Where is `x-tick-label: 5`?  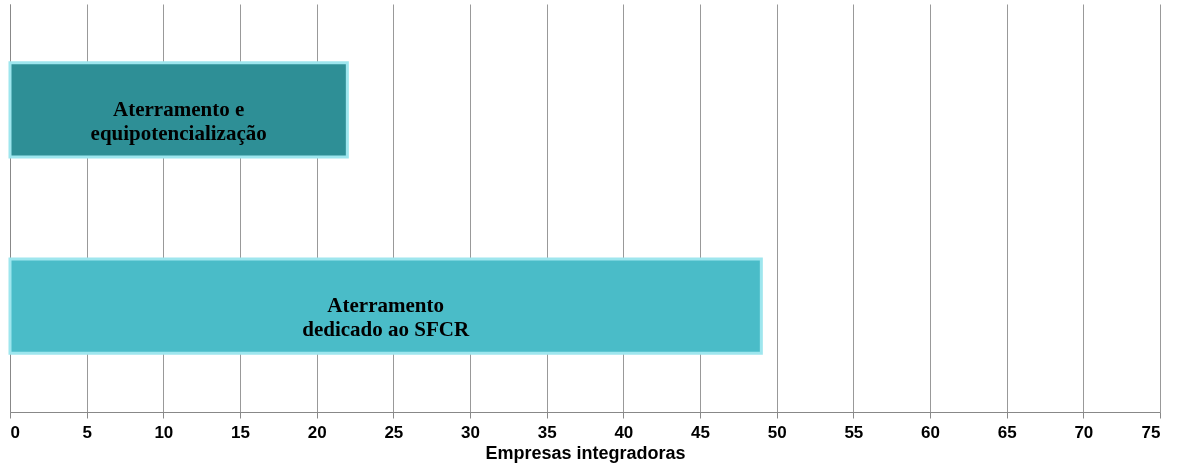
x-tick-label: 5 is located at coordinates (87, 432).